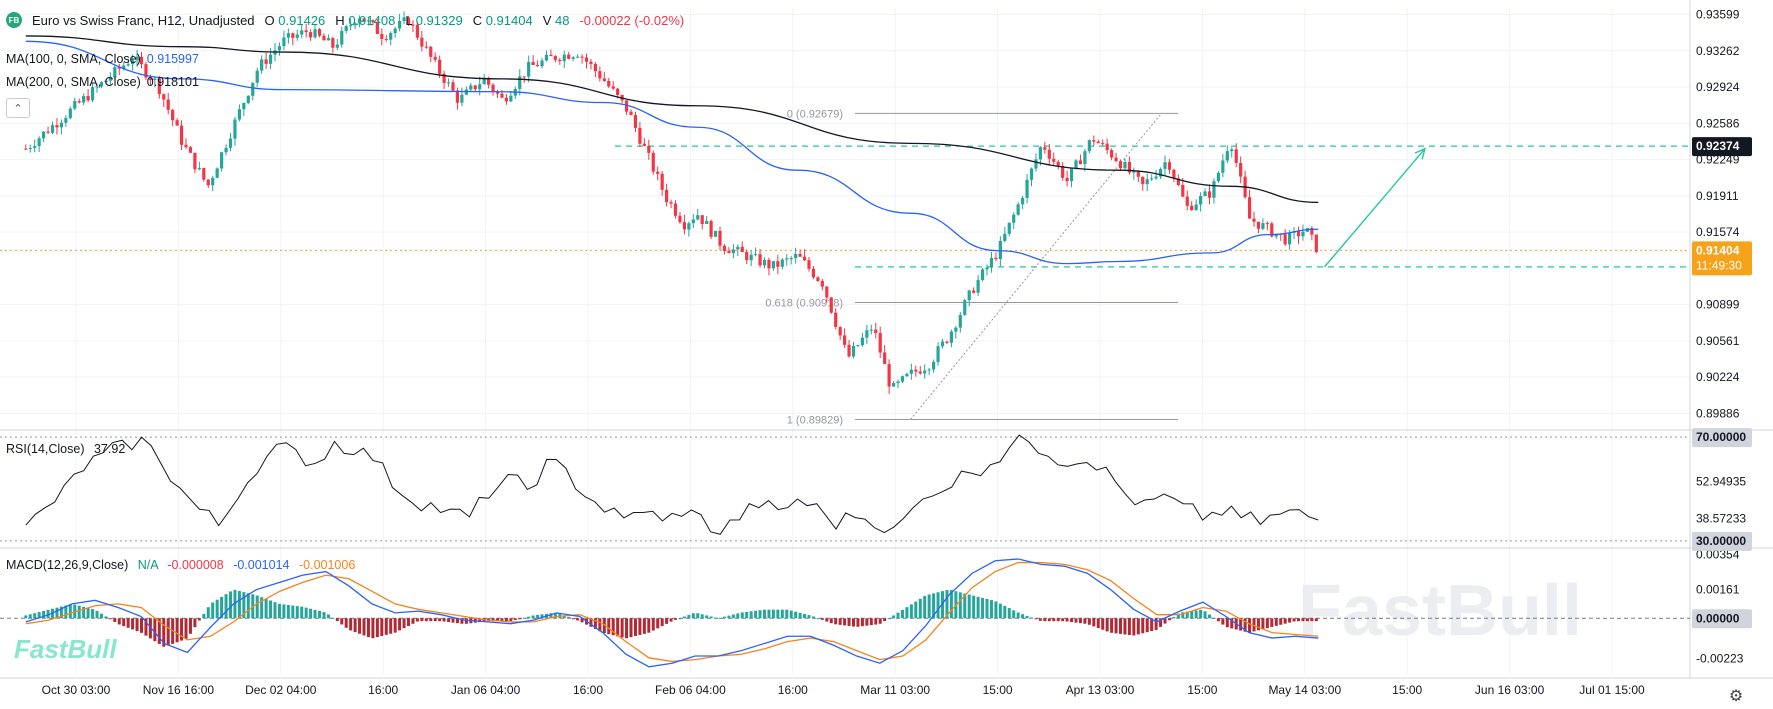 This screenshot has height=709, width=1773. I want to click on macd-axis-tick-label: 0.00354, so click(1718, 555).